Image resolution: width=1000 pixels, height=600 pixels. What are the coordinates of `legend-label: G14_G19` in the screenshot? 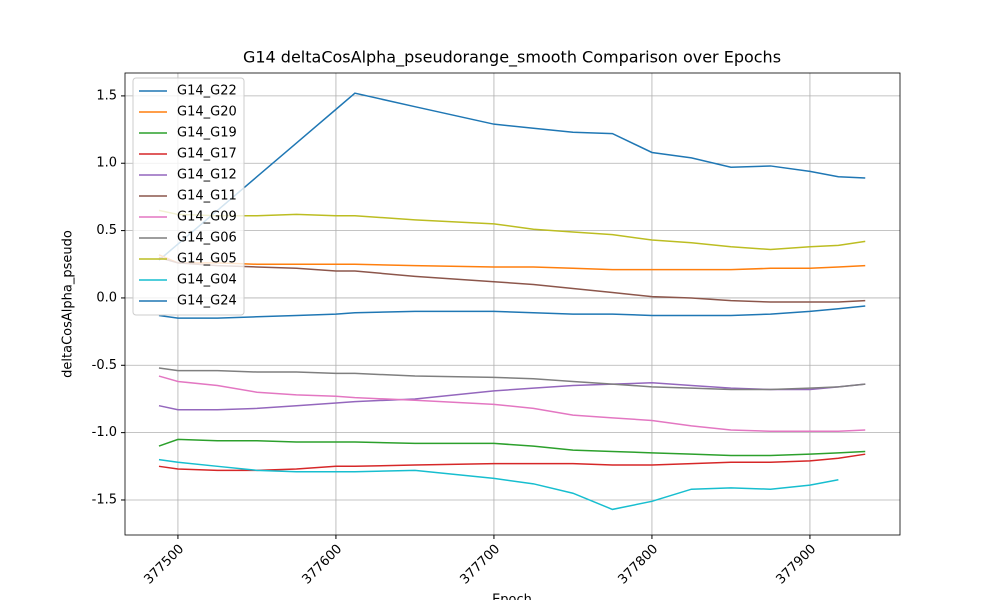 It's located at (207, 133).